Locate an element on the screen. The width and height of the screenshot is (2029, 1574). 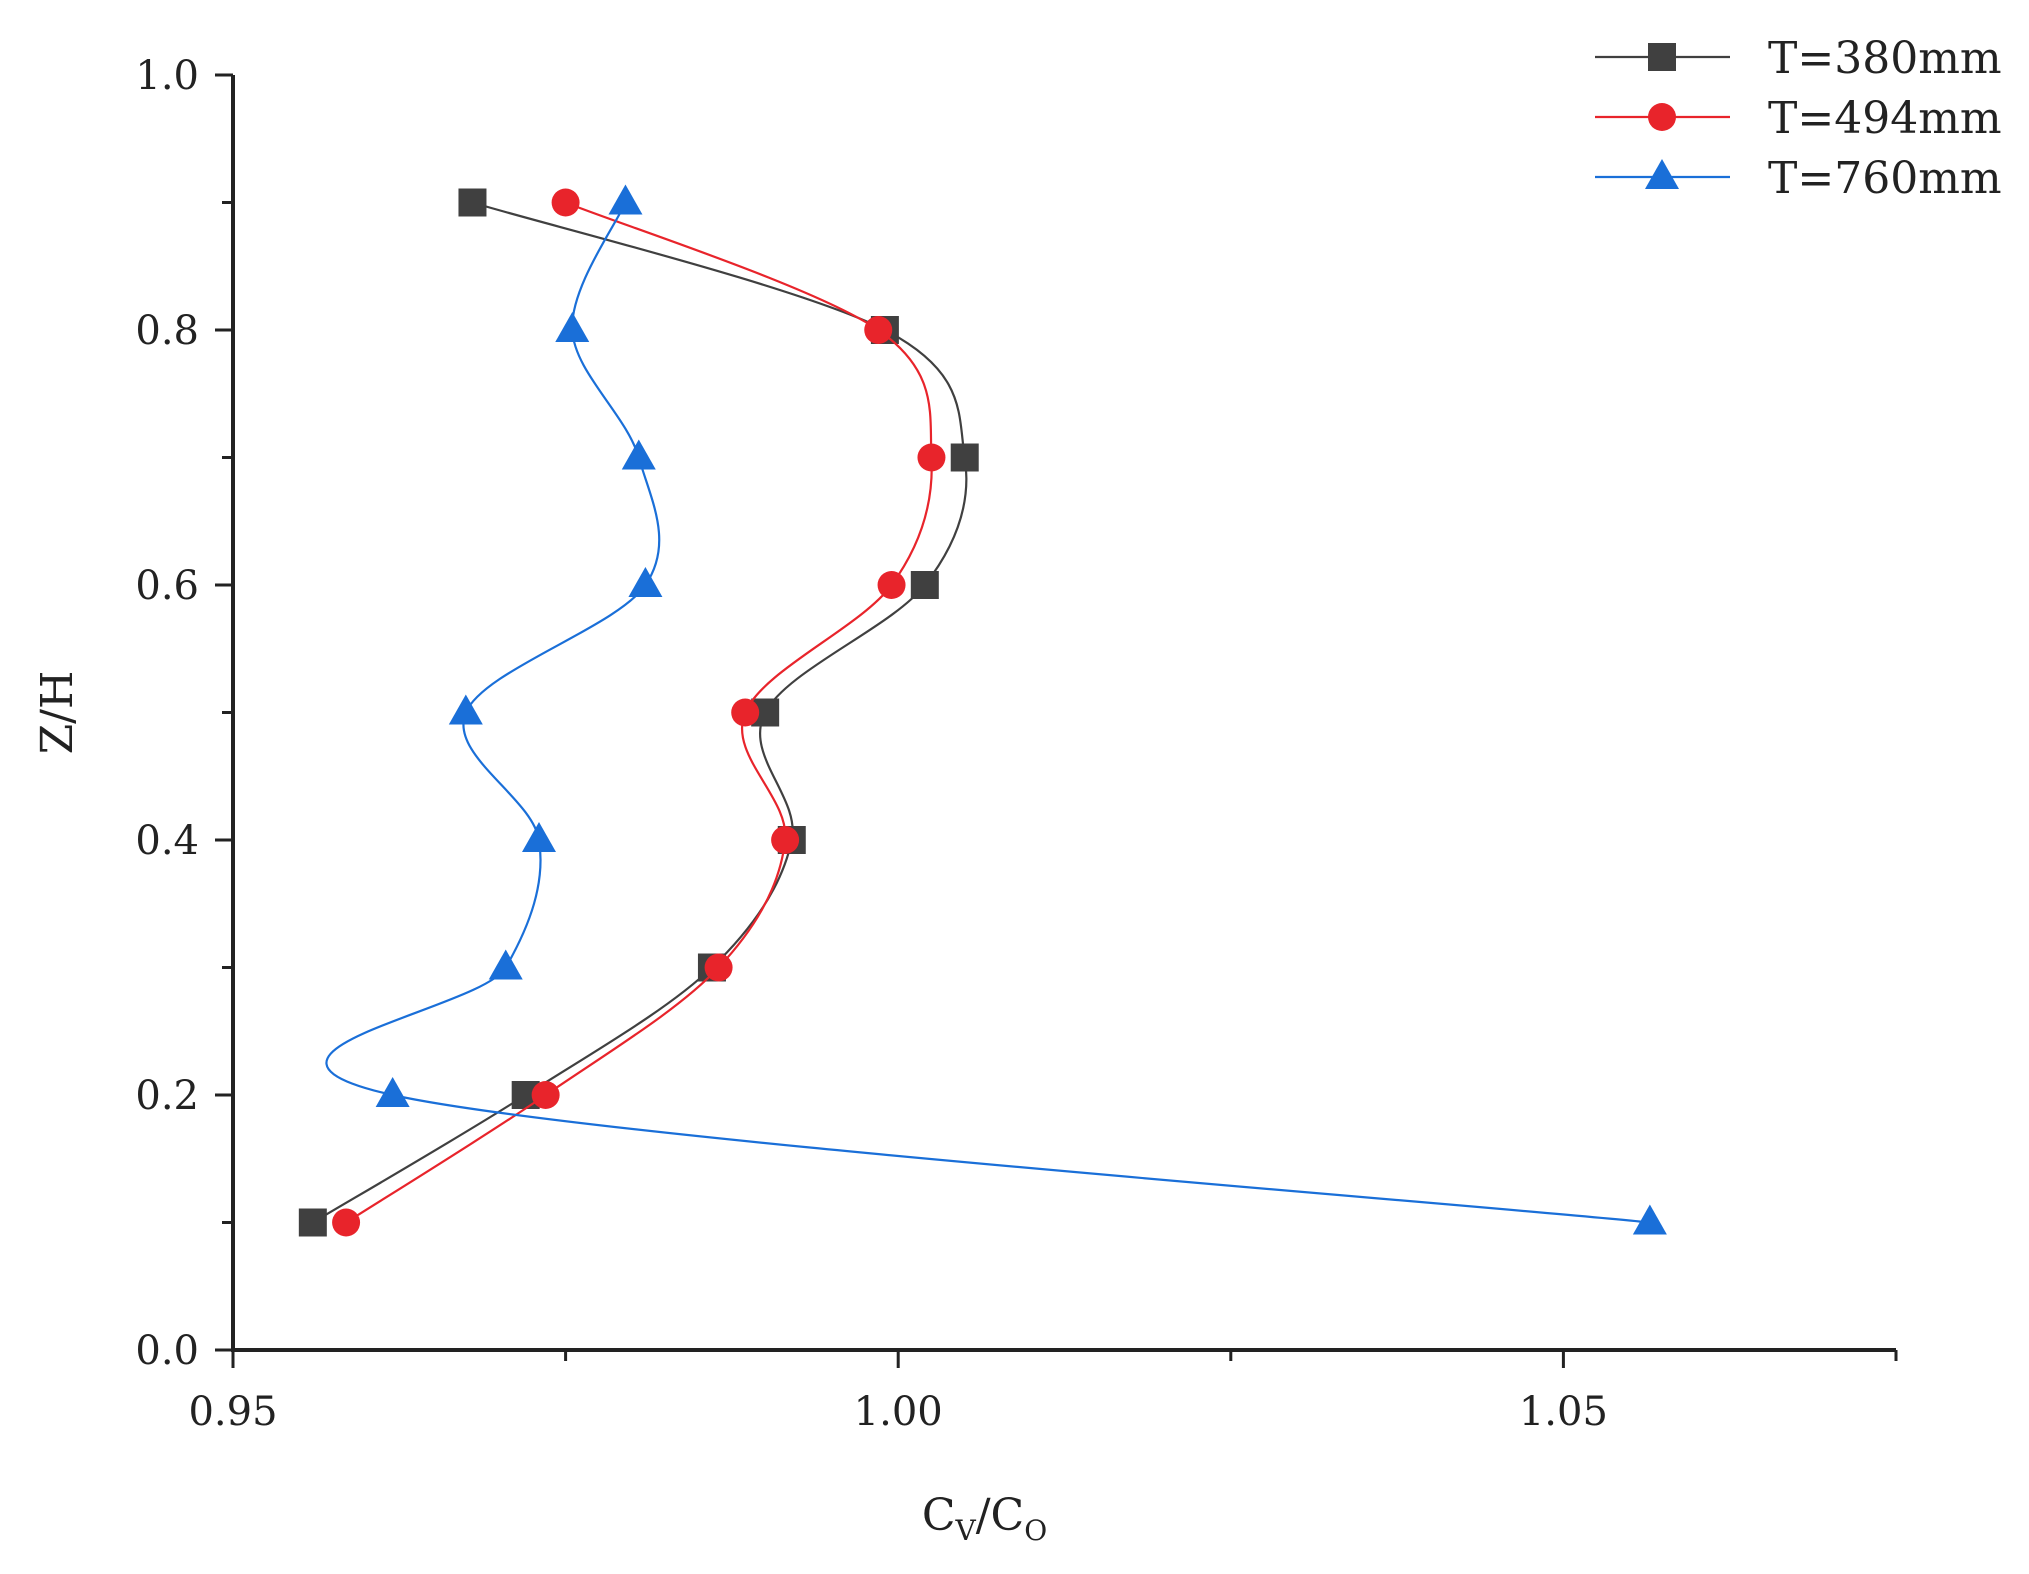
x-axis-title-main: C is located at coordinates (939, 1515).